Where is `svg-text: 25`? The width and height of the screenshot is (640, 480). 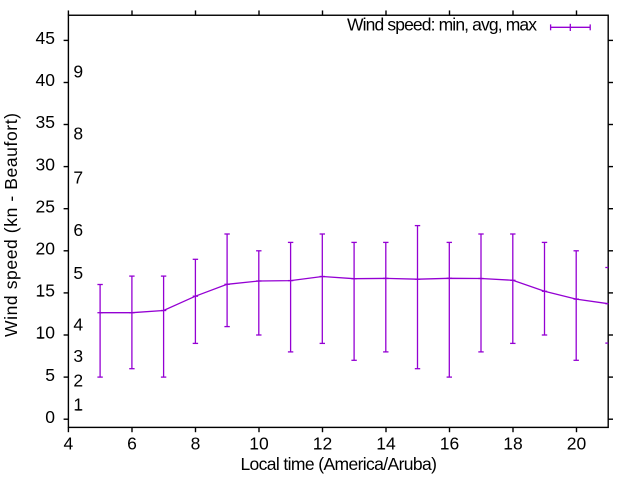 svg-text: 25 is located at coordinates (45, 206).